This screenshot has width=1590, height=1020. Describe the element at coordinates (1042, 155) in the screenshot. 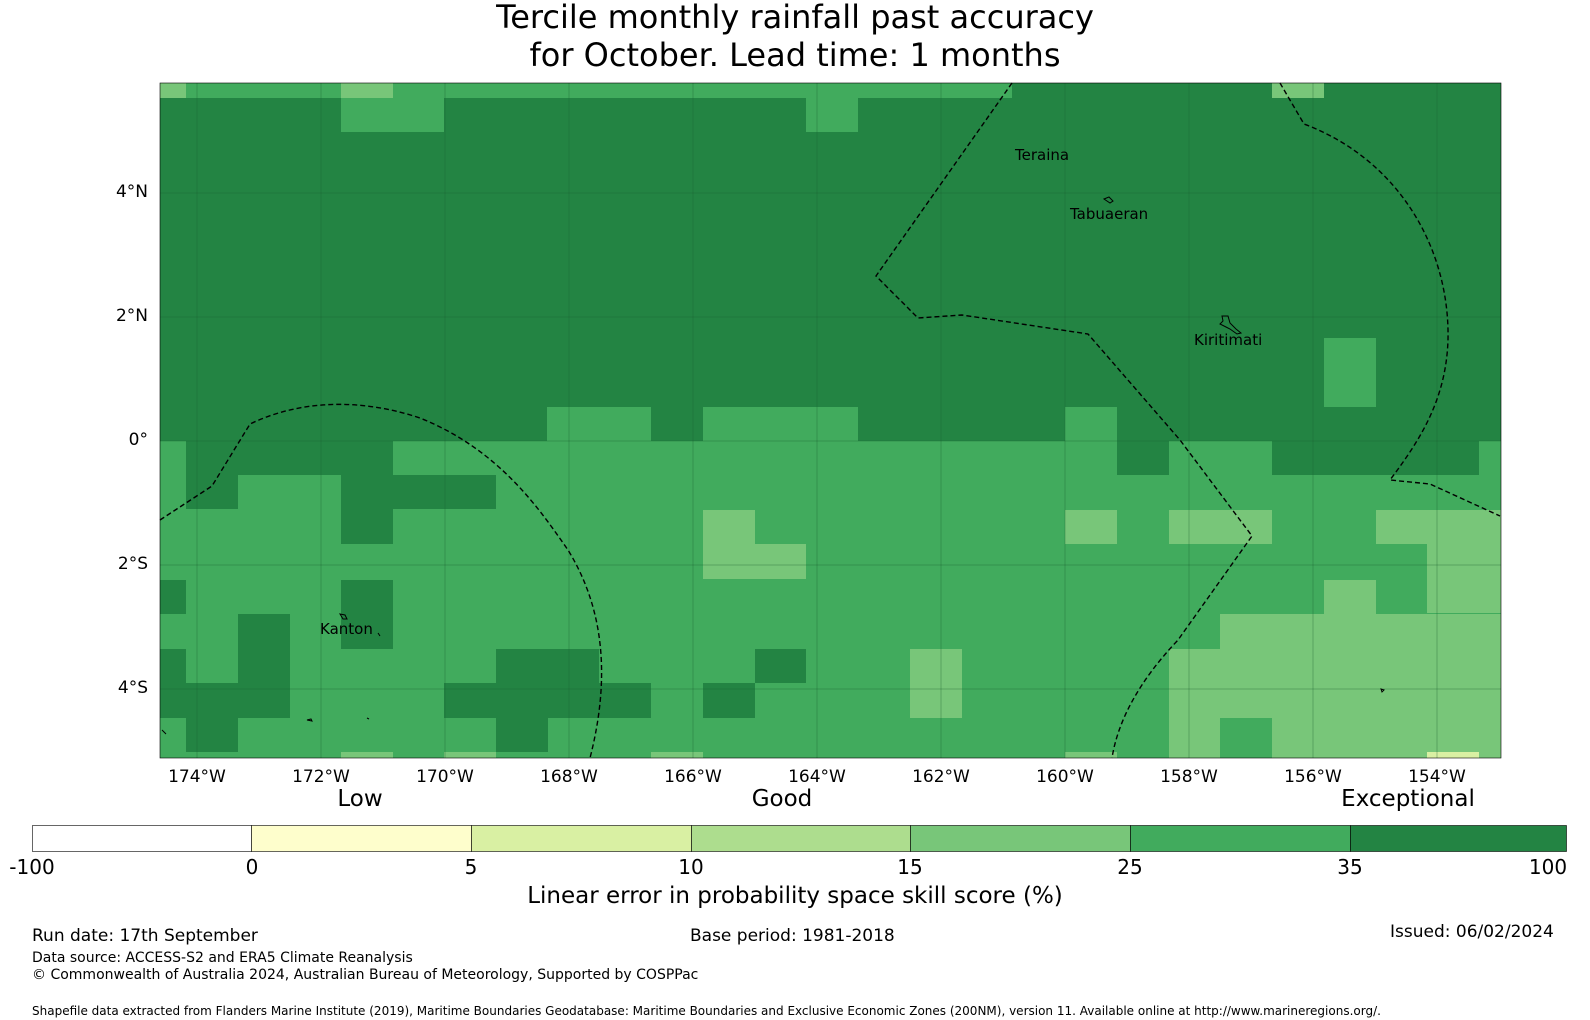

I see `place-label-teraina: Teraina` at that location.